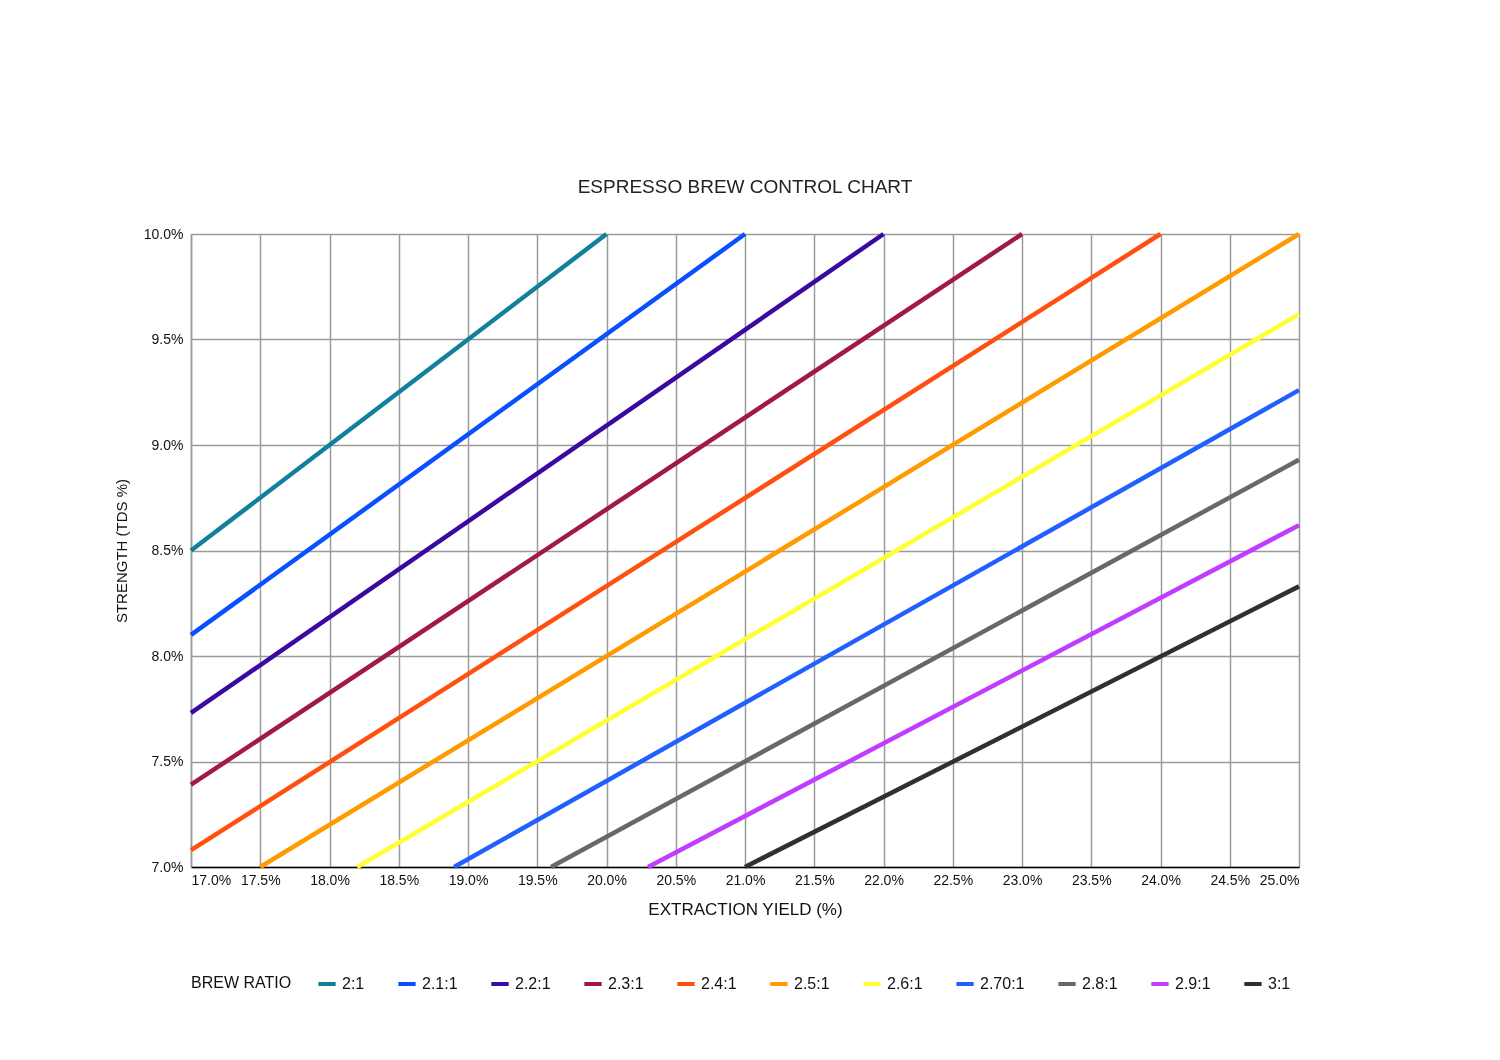 Image resolution: width=1500 pixels, height=1060 pixels. I want to click on x-tick-label: 18.0%, so click(330, 879).